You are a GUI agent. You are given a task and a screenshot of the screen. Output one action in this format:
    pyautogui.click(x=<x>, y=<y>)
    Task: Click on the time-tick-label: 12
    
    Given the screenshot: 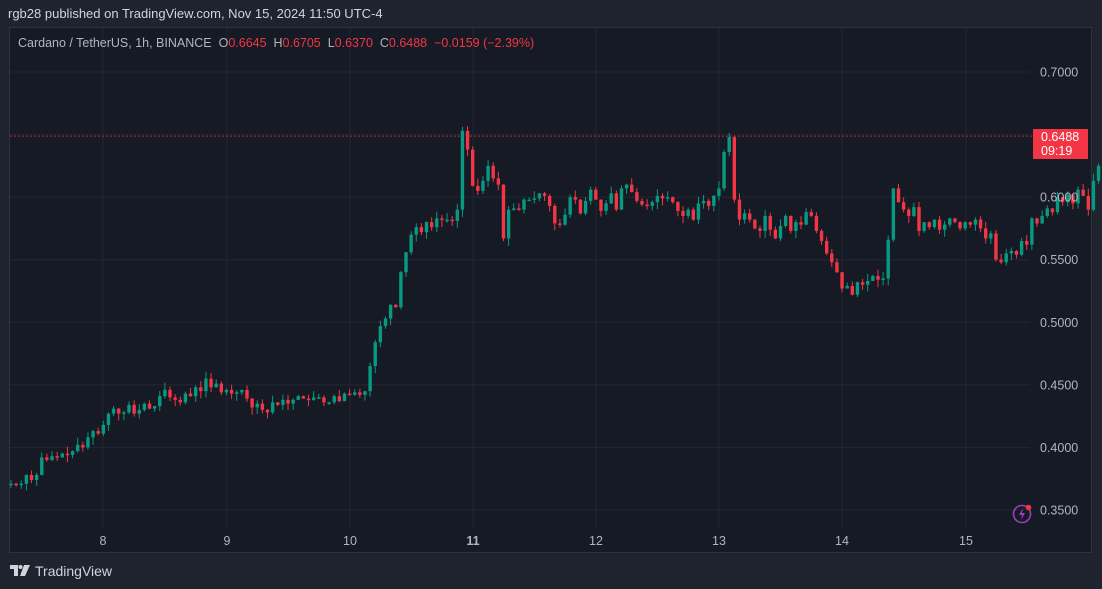 What is the action you would take?
    pyautogui.click(x=596, y=541)
    